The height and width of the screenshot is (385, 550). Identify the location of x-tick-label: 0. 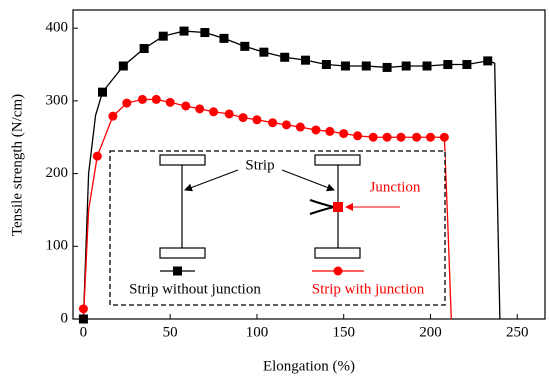
(84, 332).